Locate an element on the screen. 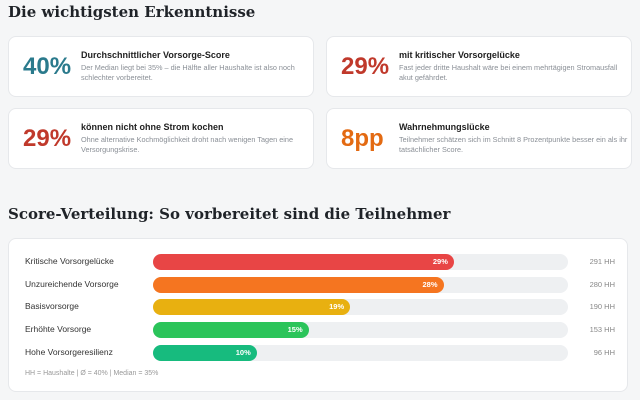 Image resolution: width=640 pixels, height=400 pixels. row-label: Unzureichende Vorsorge is located at coordinates (72, 283).